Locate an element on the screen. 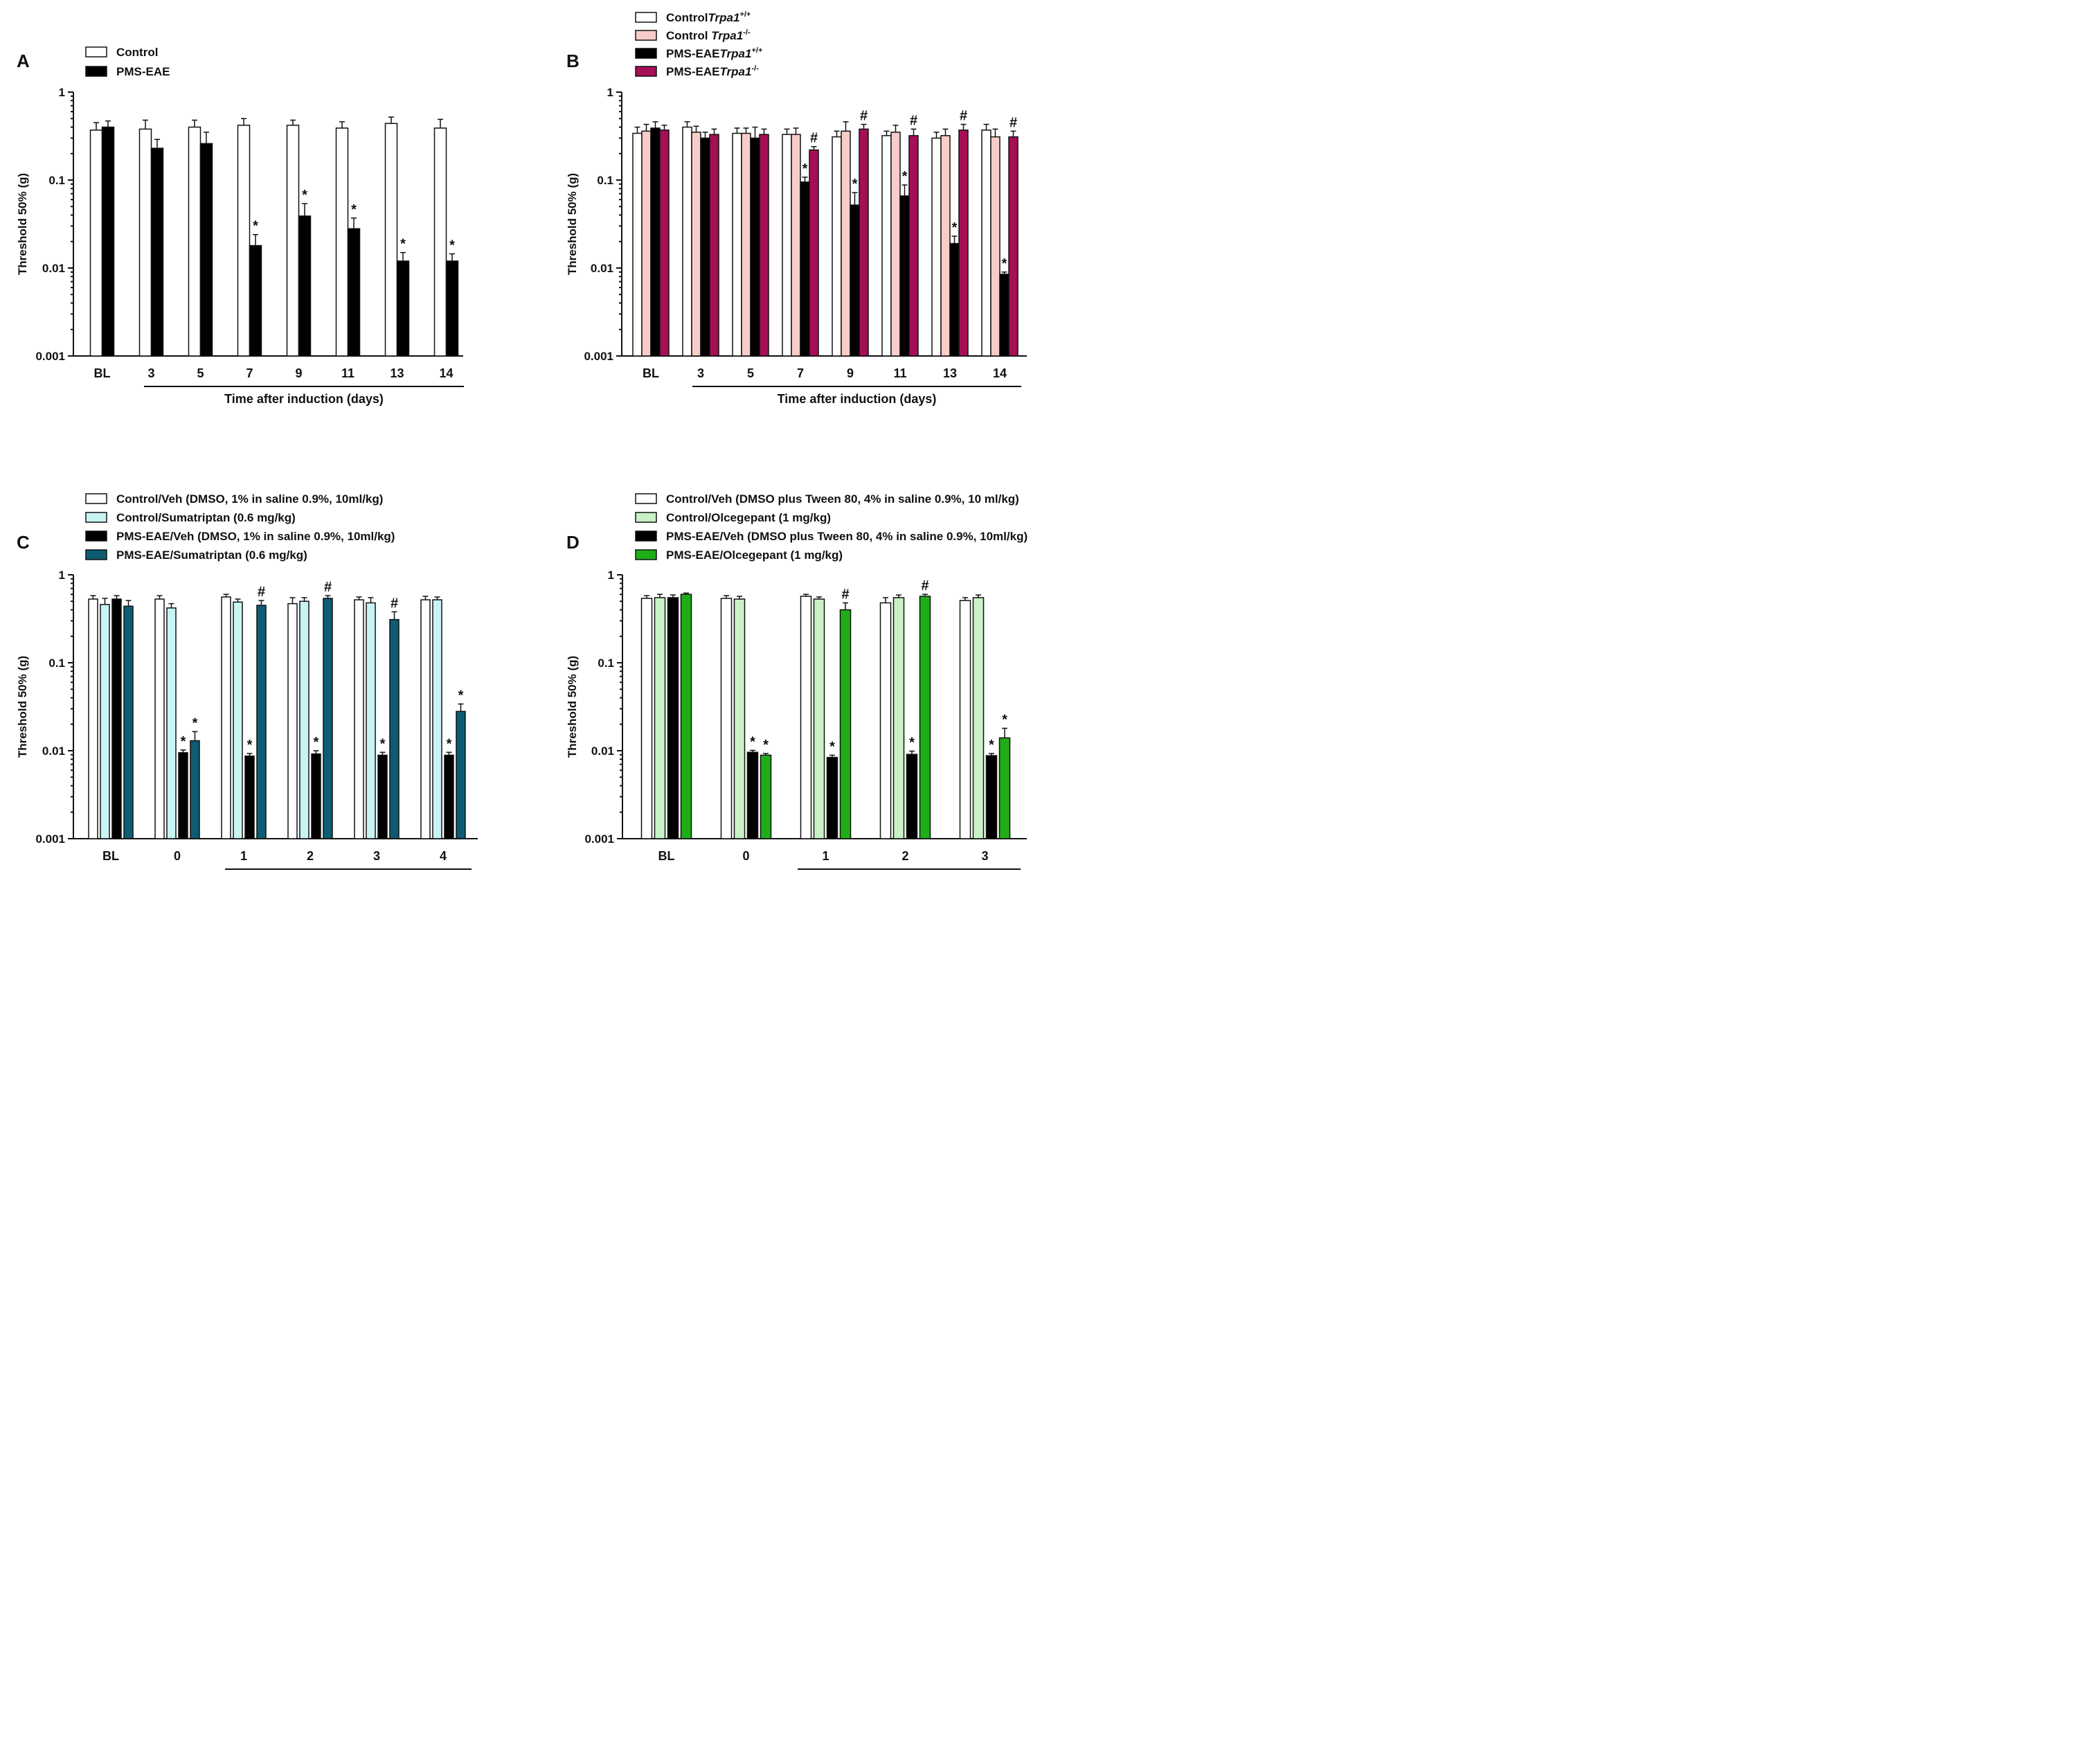 This screenshot has width=2100, height=1748. legend-entry: Control/Sumatriptan (0.6 mg/kg) is located at coordinates (206, 517).